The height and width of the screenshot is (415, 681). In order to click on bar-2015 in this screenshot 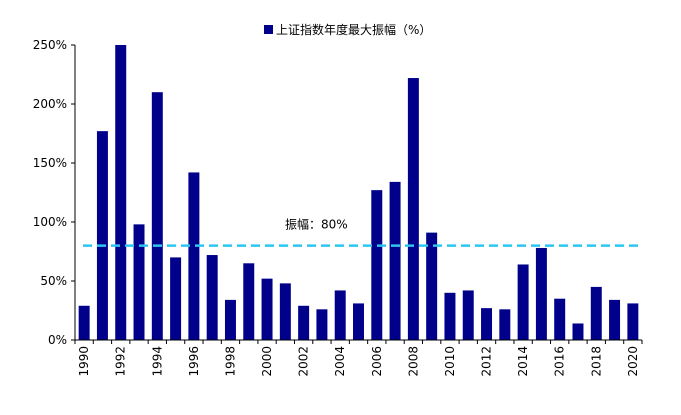, I will do `click(541, 293)`.